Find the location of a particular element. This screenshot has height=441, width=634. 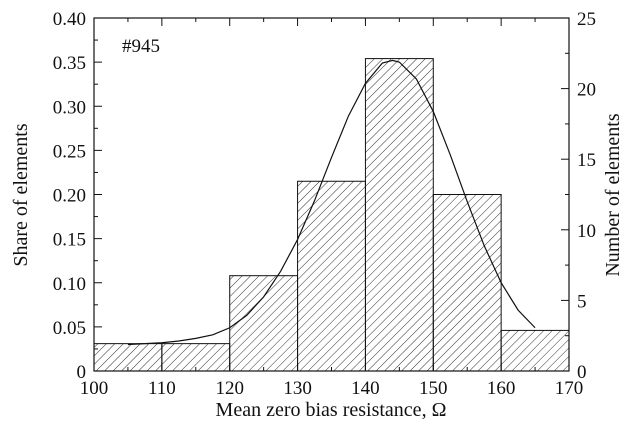

left-y-tick-label-0.35: 0.35 is located at coordinates (69, 63).